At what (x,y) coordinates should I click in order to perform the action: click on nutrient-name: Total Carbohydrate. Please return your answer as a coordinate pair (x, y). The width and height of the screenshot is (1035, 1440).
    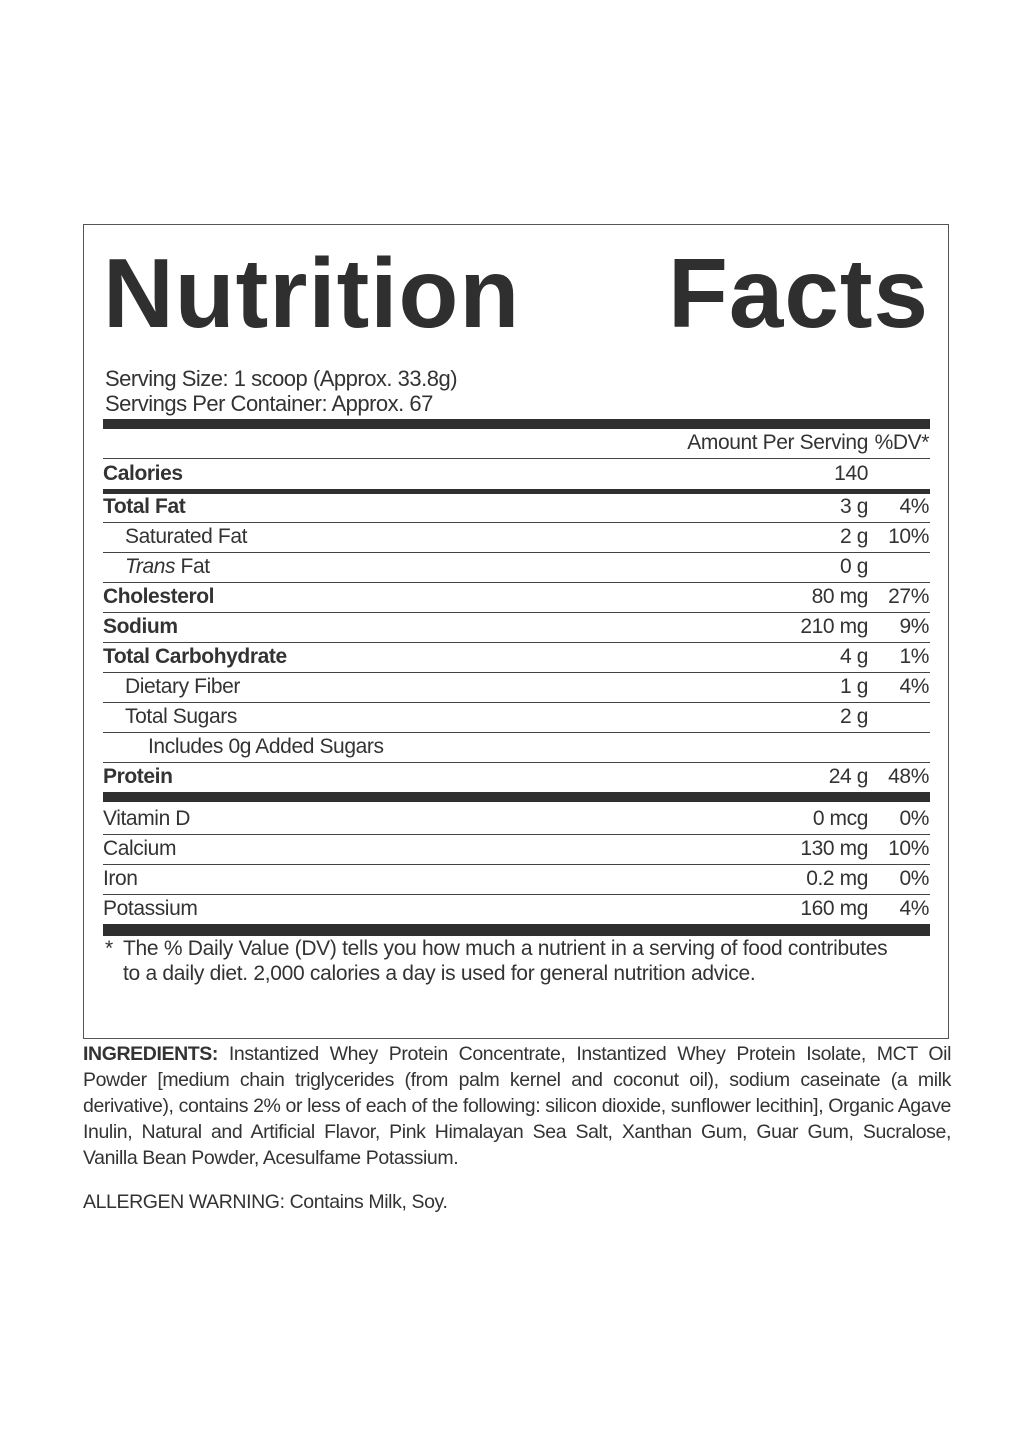
    Looking at the image, I should click on (195, 656).